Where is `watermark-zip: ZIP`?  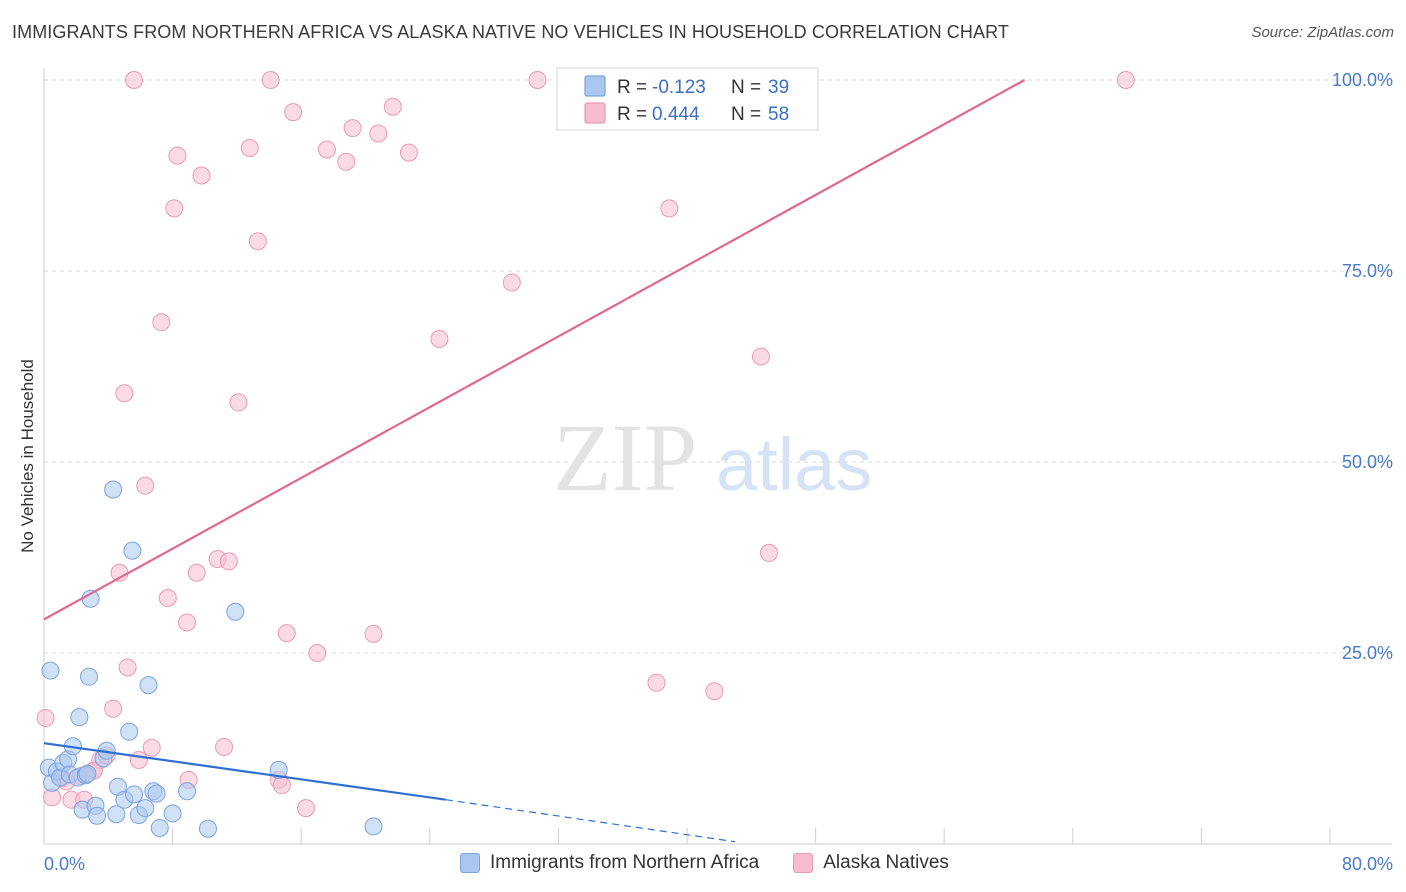
watermark-zip: ZIP is located at coordinates (625, 457).